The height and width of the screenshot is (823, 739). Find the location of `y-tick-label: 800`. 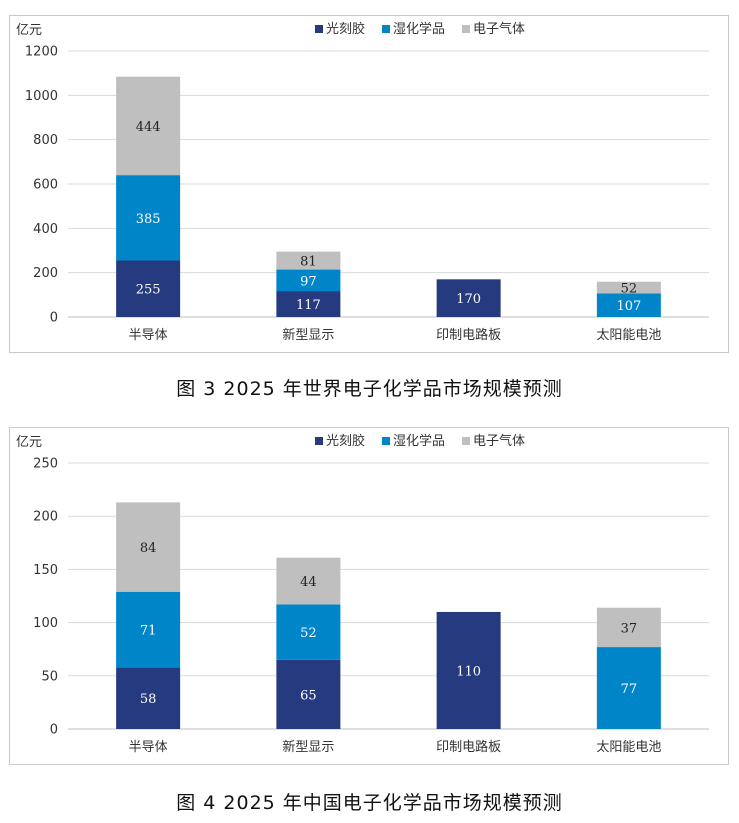

y-tick-label: 800 is located at coordinates (45, 140).